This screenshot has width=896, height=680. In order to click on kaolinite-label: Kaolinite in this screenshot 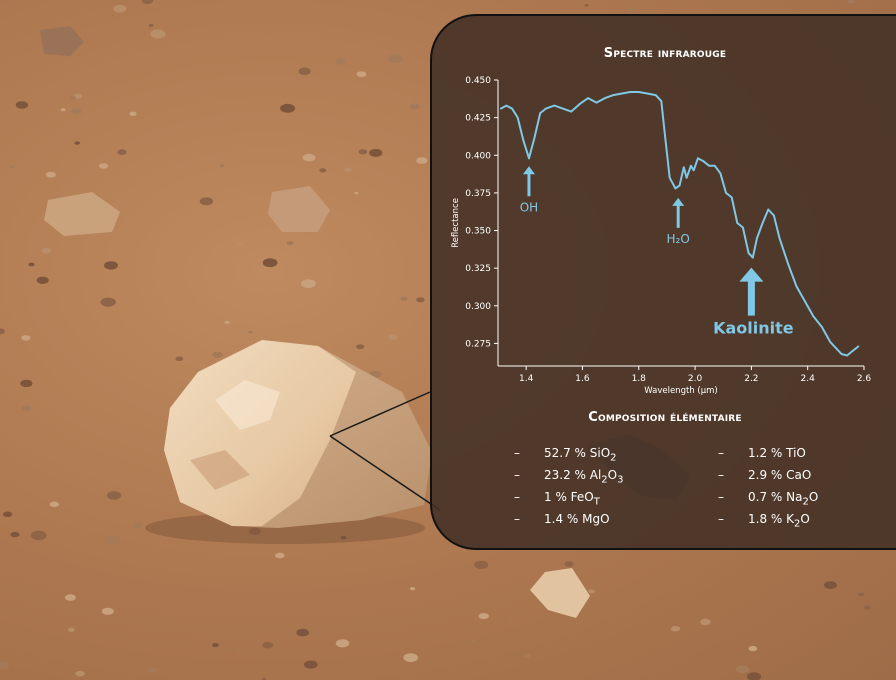, I will do `click(753, 328)`.